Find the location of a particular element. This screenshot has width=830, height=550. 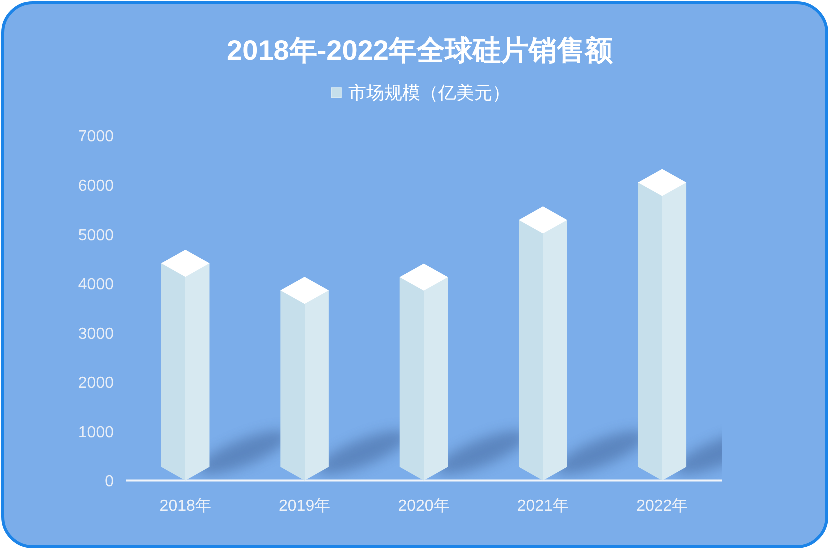

y-tick-label: 6000 is located at coordinates (96, 186).